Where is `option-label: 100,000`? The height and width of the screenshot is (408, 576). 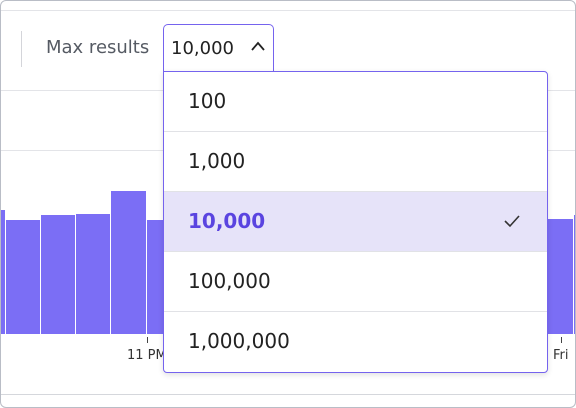
option-label: 100,000 is located at coordinates (229, 281).